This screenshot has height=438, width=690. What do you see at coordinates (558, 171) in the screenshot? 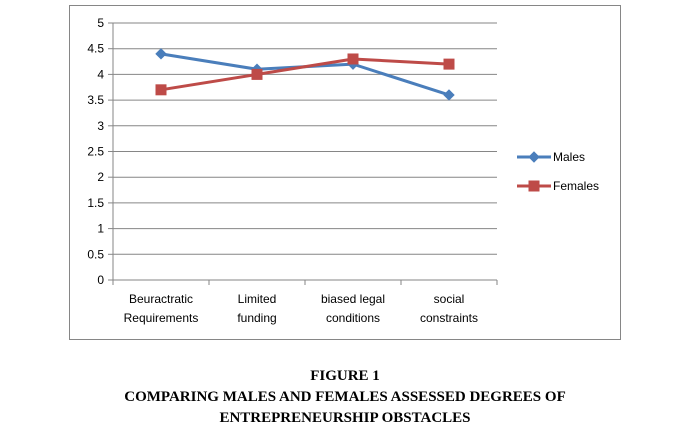
I see `legend: Males Females` at bounding box center [558, 171].